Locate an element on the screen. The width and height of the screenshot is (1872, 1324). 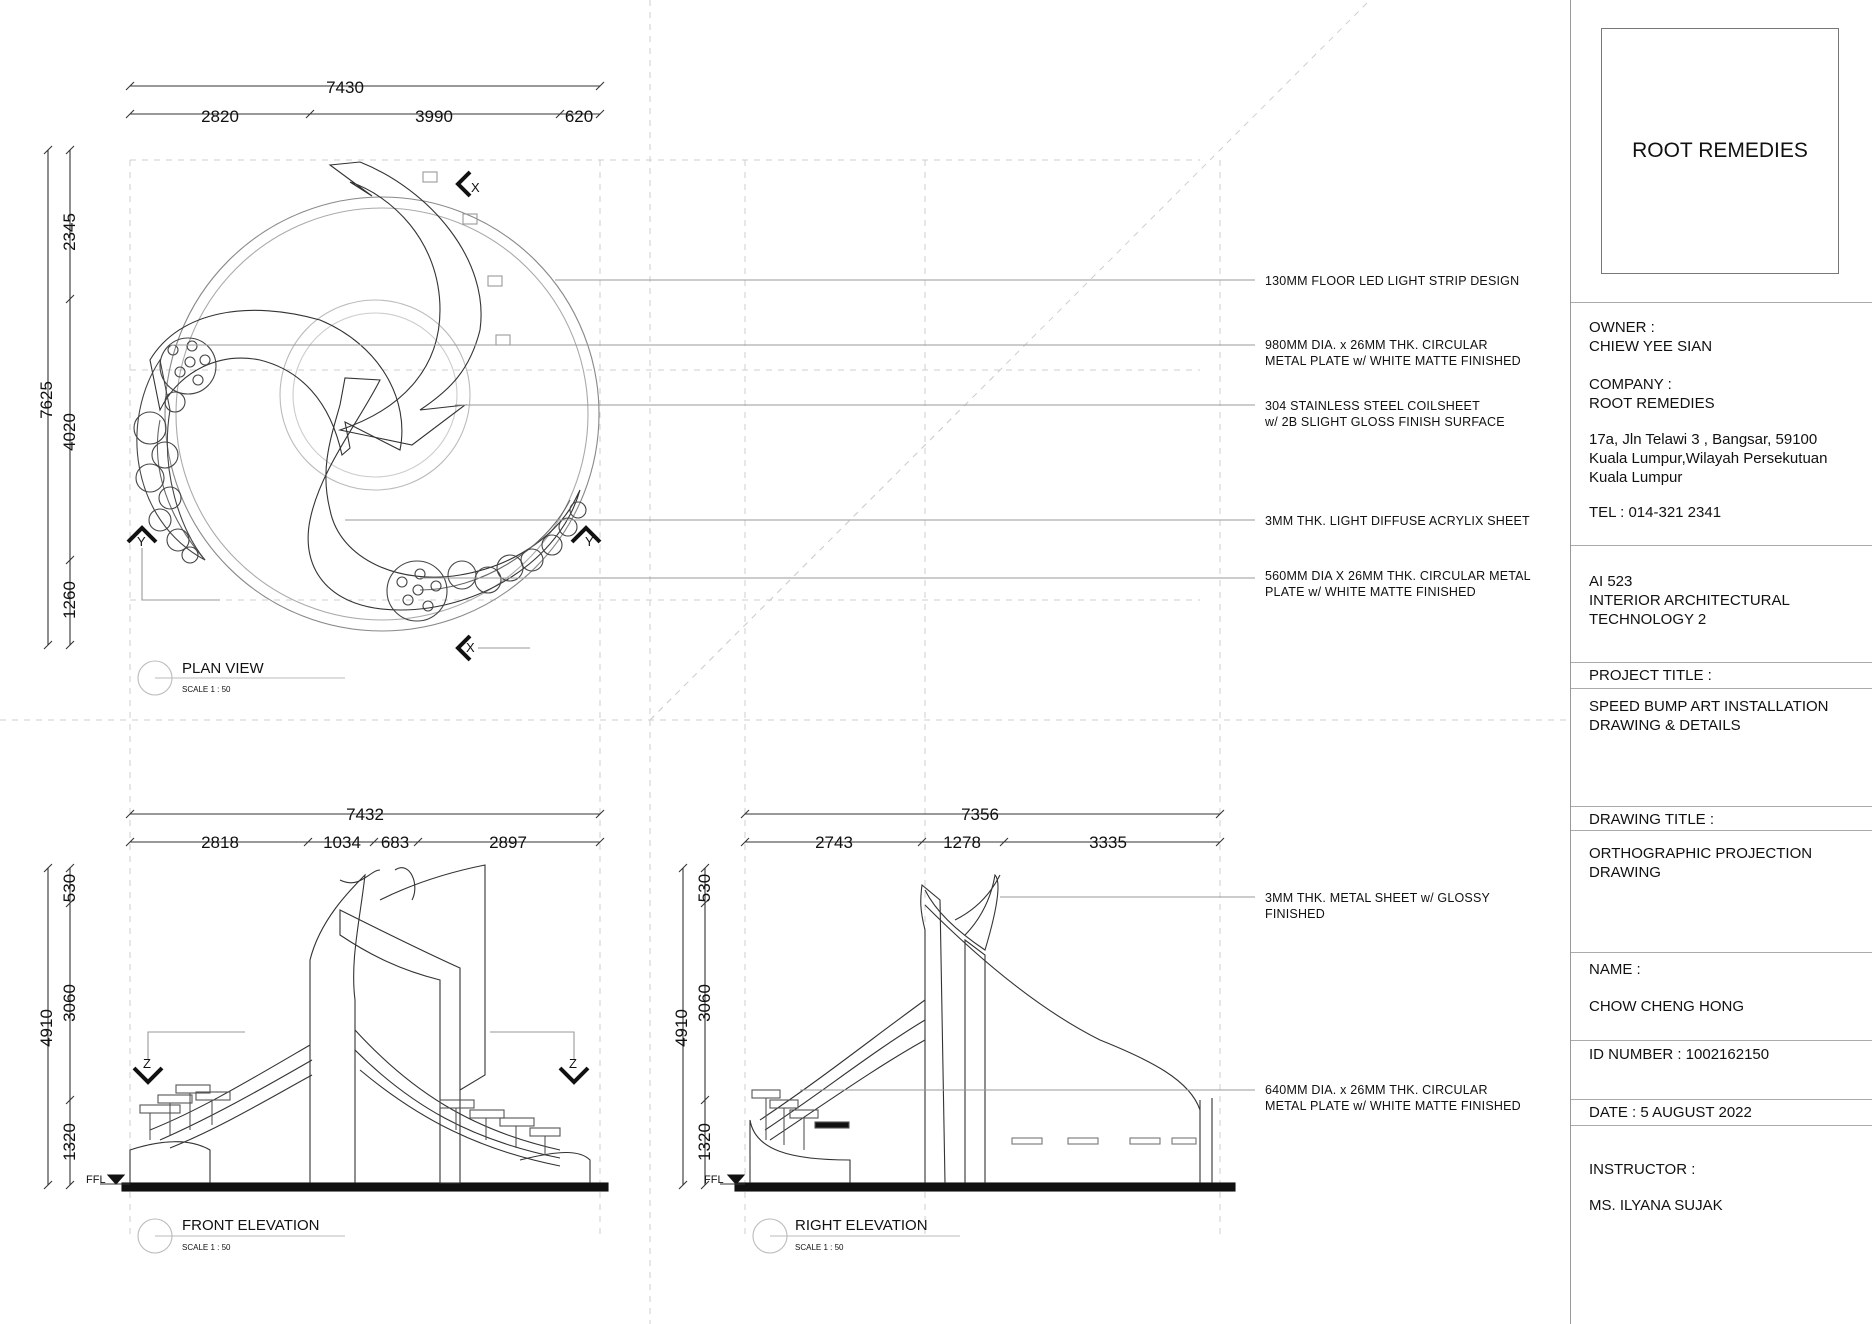
name-value: CHOW CHENG HONG is located at coordinates (1666, 1006).